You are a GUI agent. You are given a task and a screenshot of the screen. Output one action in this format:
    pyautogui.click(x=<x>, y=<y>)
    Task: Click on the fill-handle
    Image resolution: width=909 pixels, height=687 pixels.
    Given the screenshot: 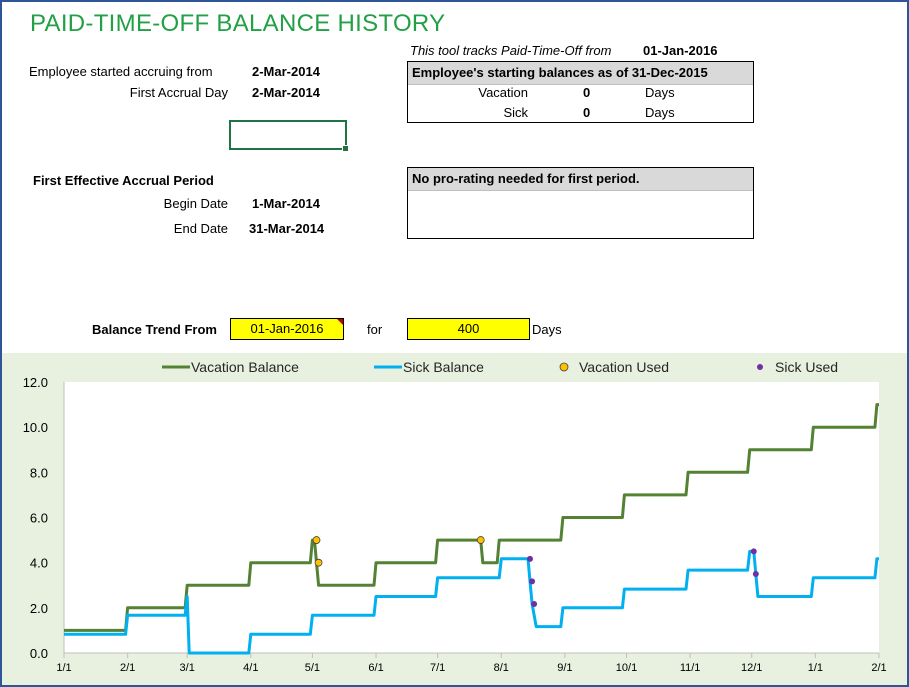 What is the action you would take?
    pyautogui.click(x=345, y=148)
    